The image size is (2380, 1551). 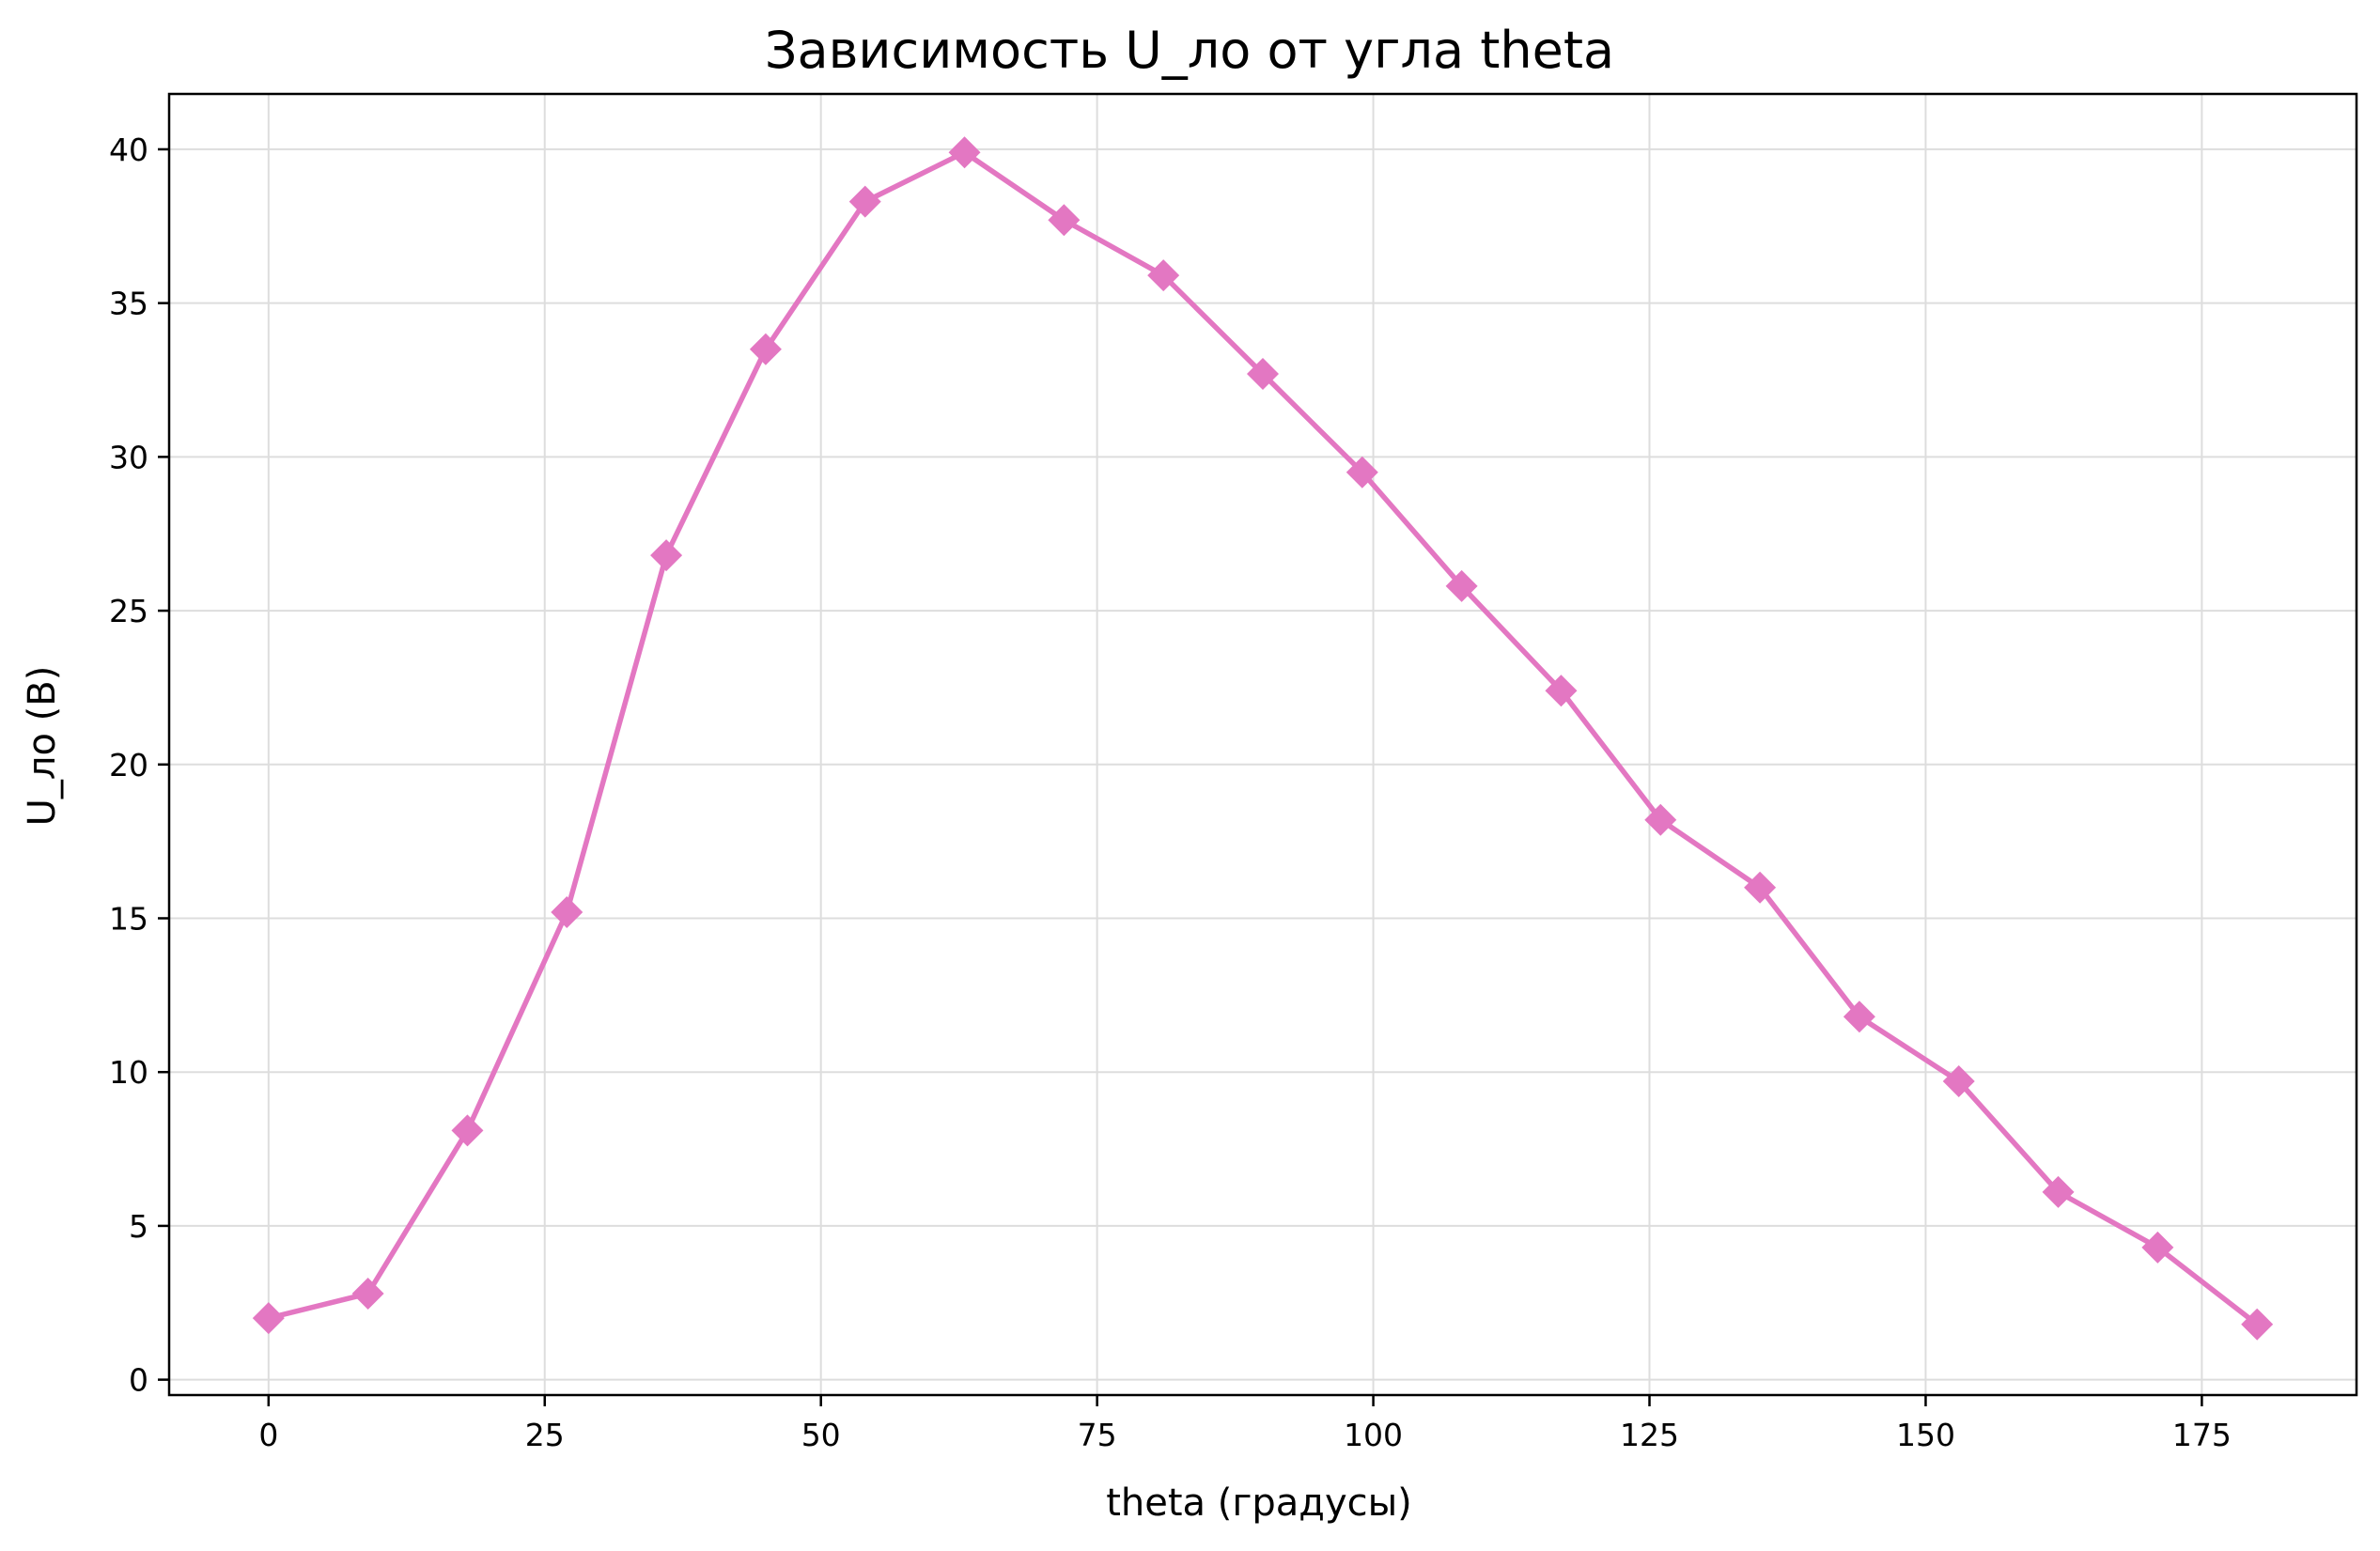 What do you see at coordinates (42, 746) in the screenshot?
I see `y-axis-label: U_ло (В)` at bounding box center [42, 746].